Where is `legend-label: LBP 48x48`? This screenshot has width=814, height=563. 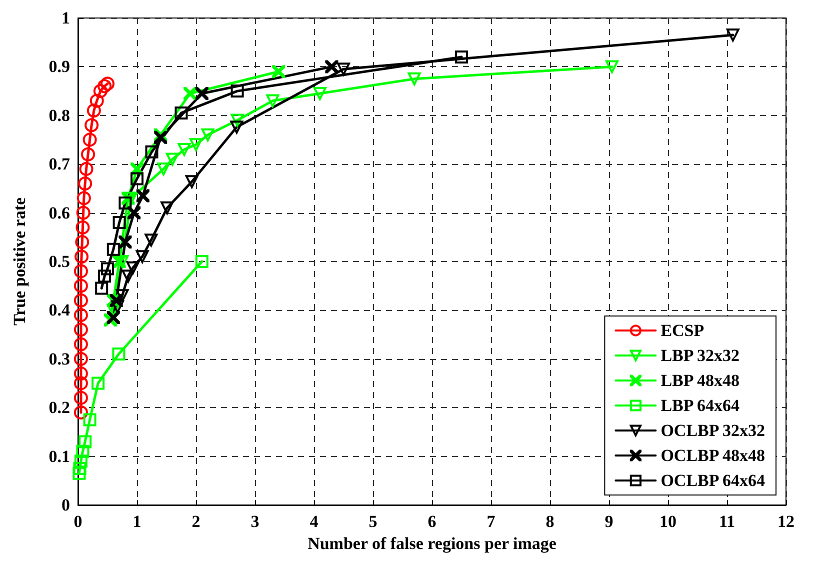 legend-label: LBP 48x48 is located at coordinates (700, 380).